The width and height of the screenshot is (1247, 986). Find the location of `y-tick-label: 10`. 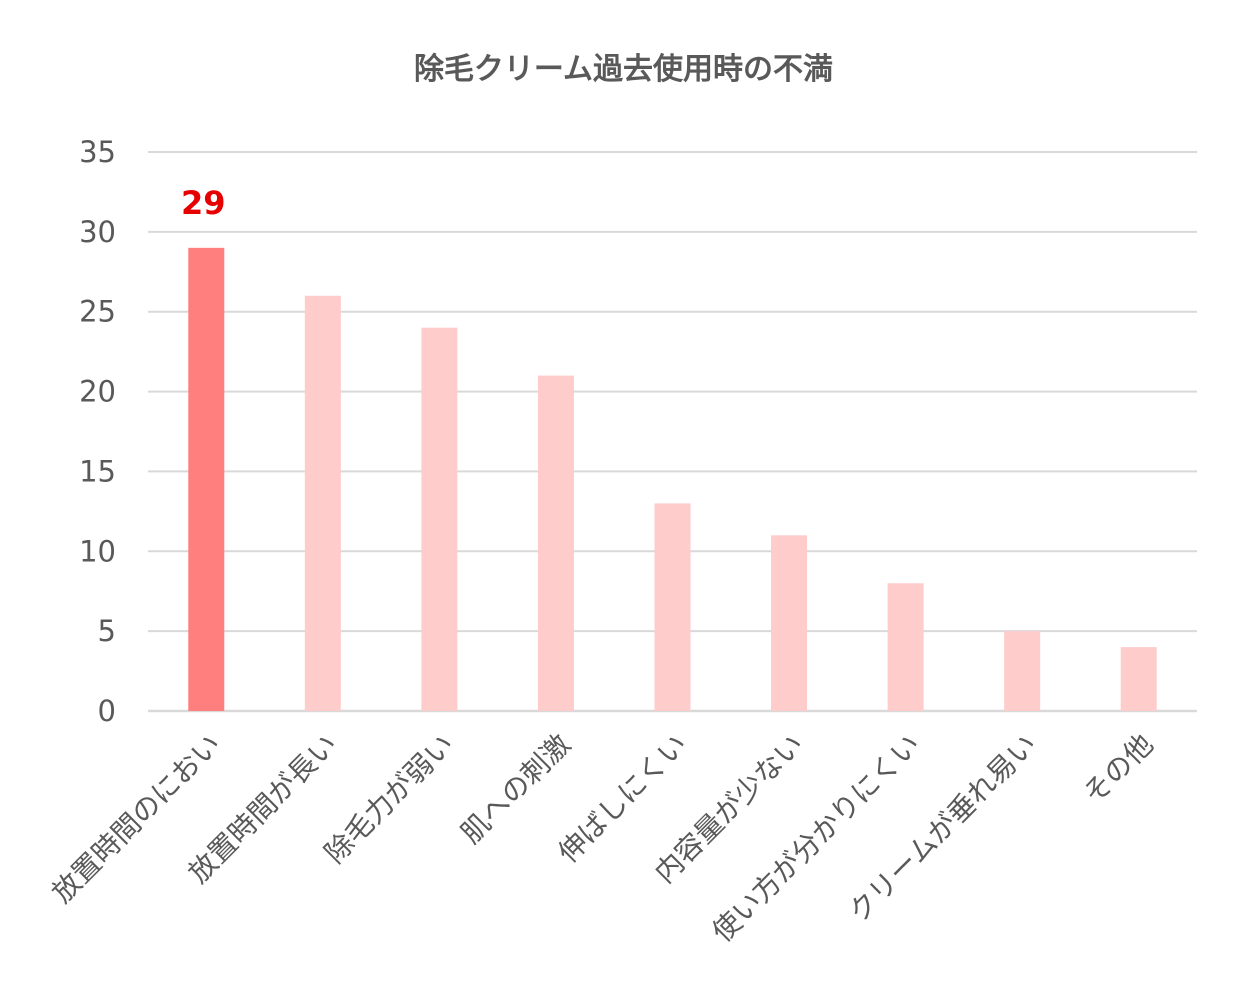

y-tick-label: 10 is located at coordinates (97, 551).